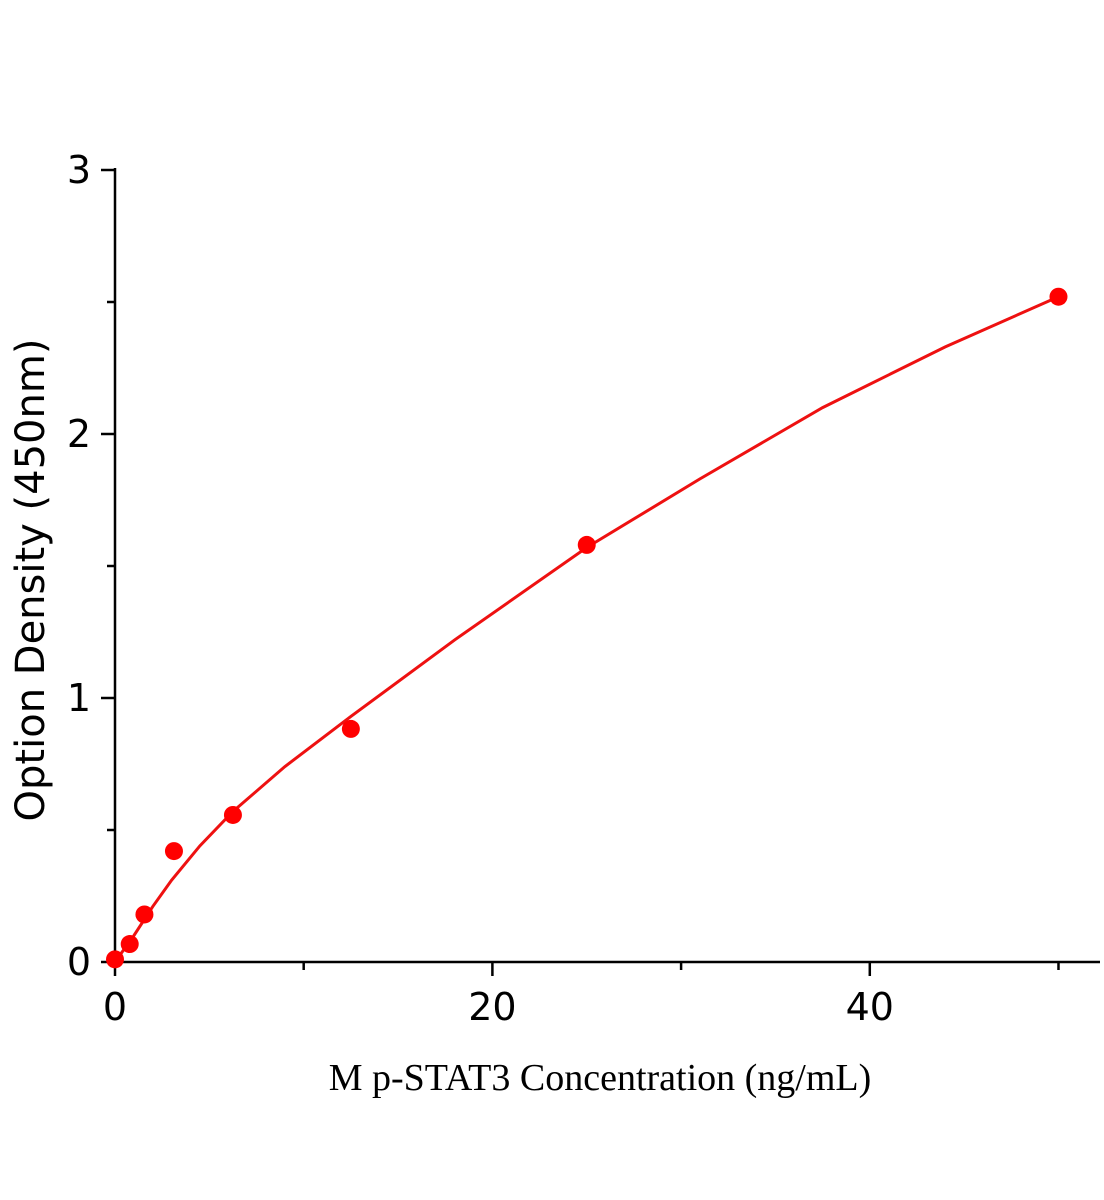 This screenshot has width=1104, height=1200. What do you see at coordinates (870, 1007) in the screenshot?
I see `x-tick-label: 40` at bounding box center [870, 1007].